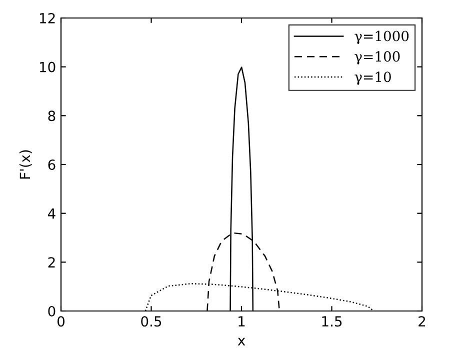  What do you see at coordinates (241, 321) in the screenshot?
I see `x-tick-label: 1` at bounding box center [241, 321].